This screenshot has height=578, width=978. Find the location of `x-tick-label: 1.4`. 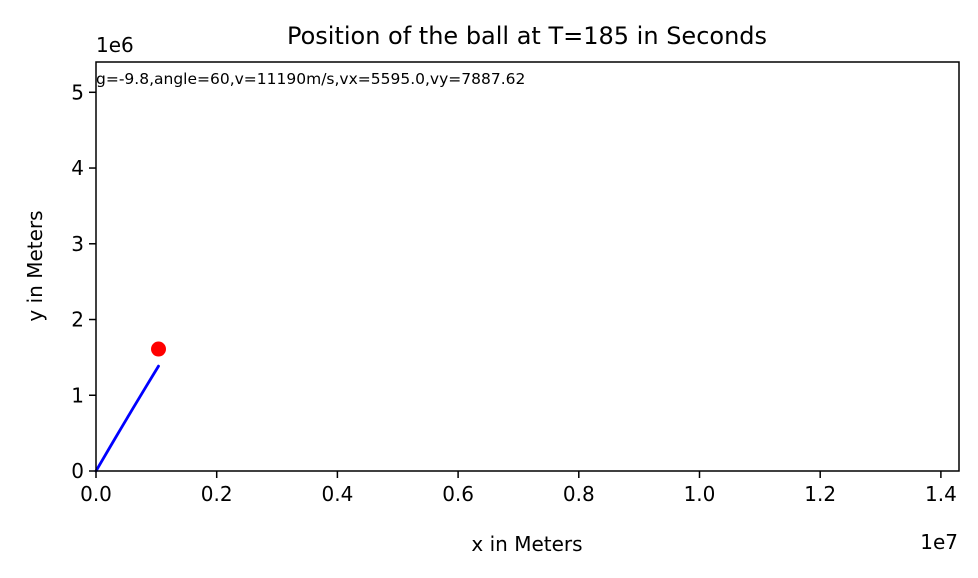

x-tick-label: 1.4 is located at coordinates (941, 494).